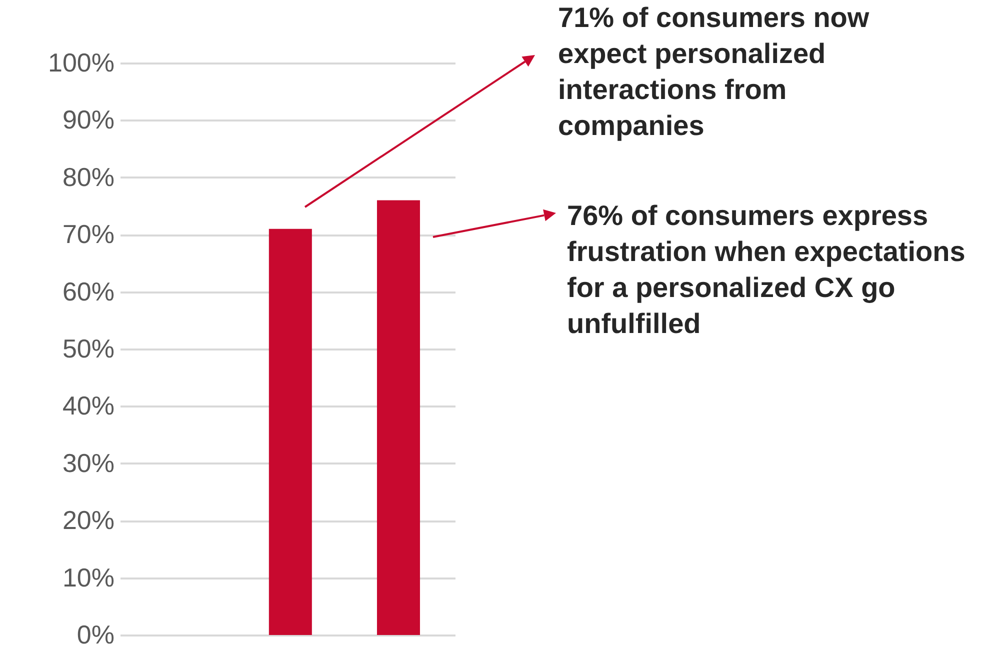  What do you see at coordinates (88, 577) in the screenshot?
I see `y-tick-label: 10%` at bounding box center [88, 577].